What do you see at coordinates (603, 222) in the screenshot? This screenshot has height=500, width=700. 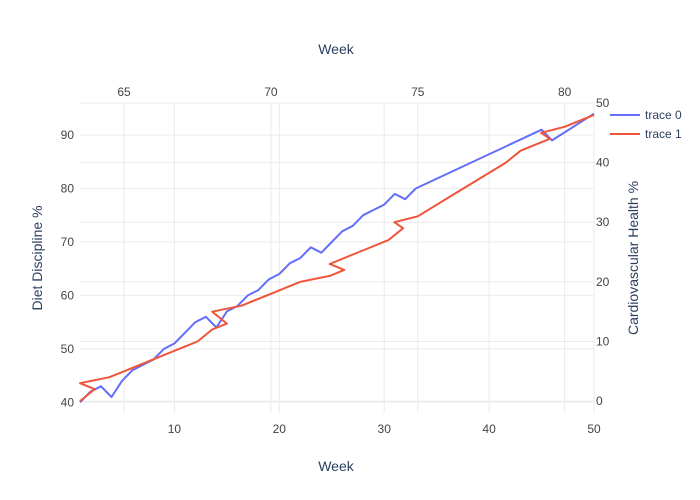 I see `y2-tick-label: 30` at bounding box center [603, 222].